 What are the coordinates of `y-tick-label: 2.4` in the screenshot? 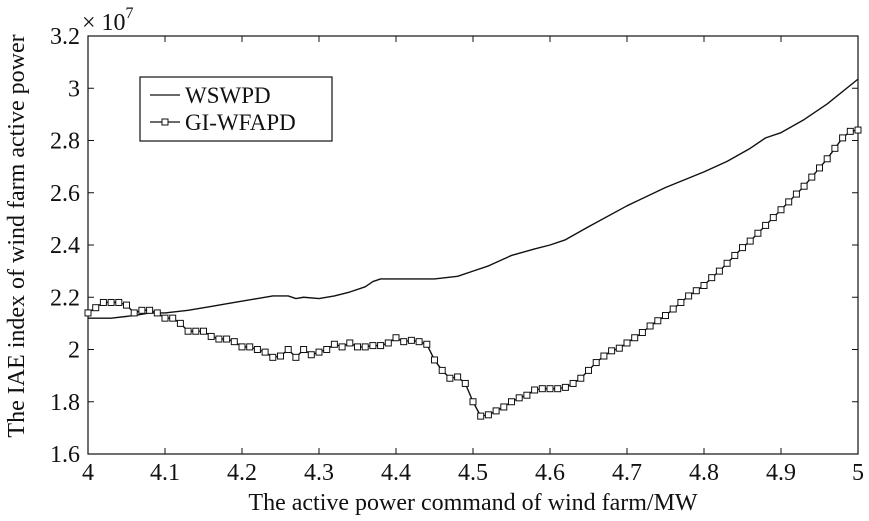 It's located at (65, 246).